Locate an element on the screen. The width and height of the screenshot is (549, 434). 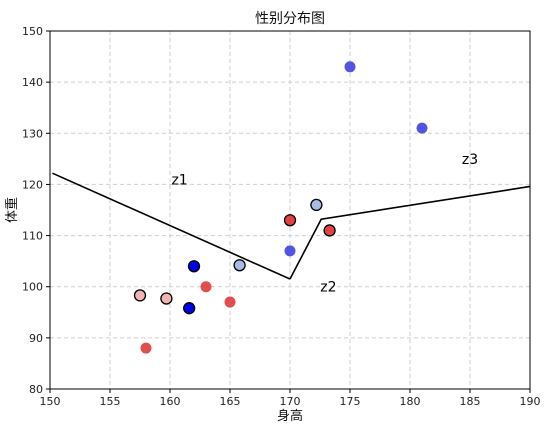
y-tick-label: 130 is located at coordinates (32, 133).